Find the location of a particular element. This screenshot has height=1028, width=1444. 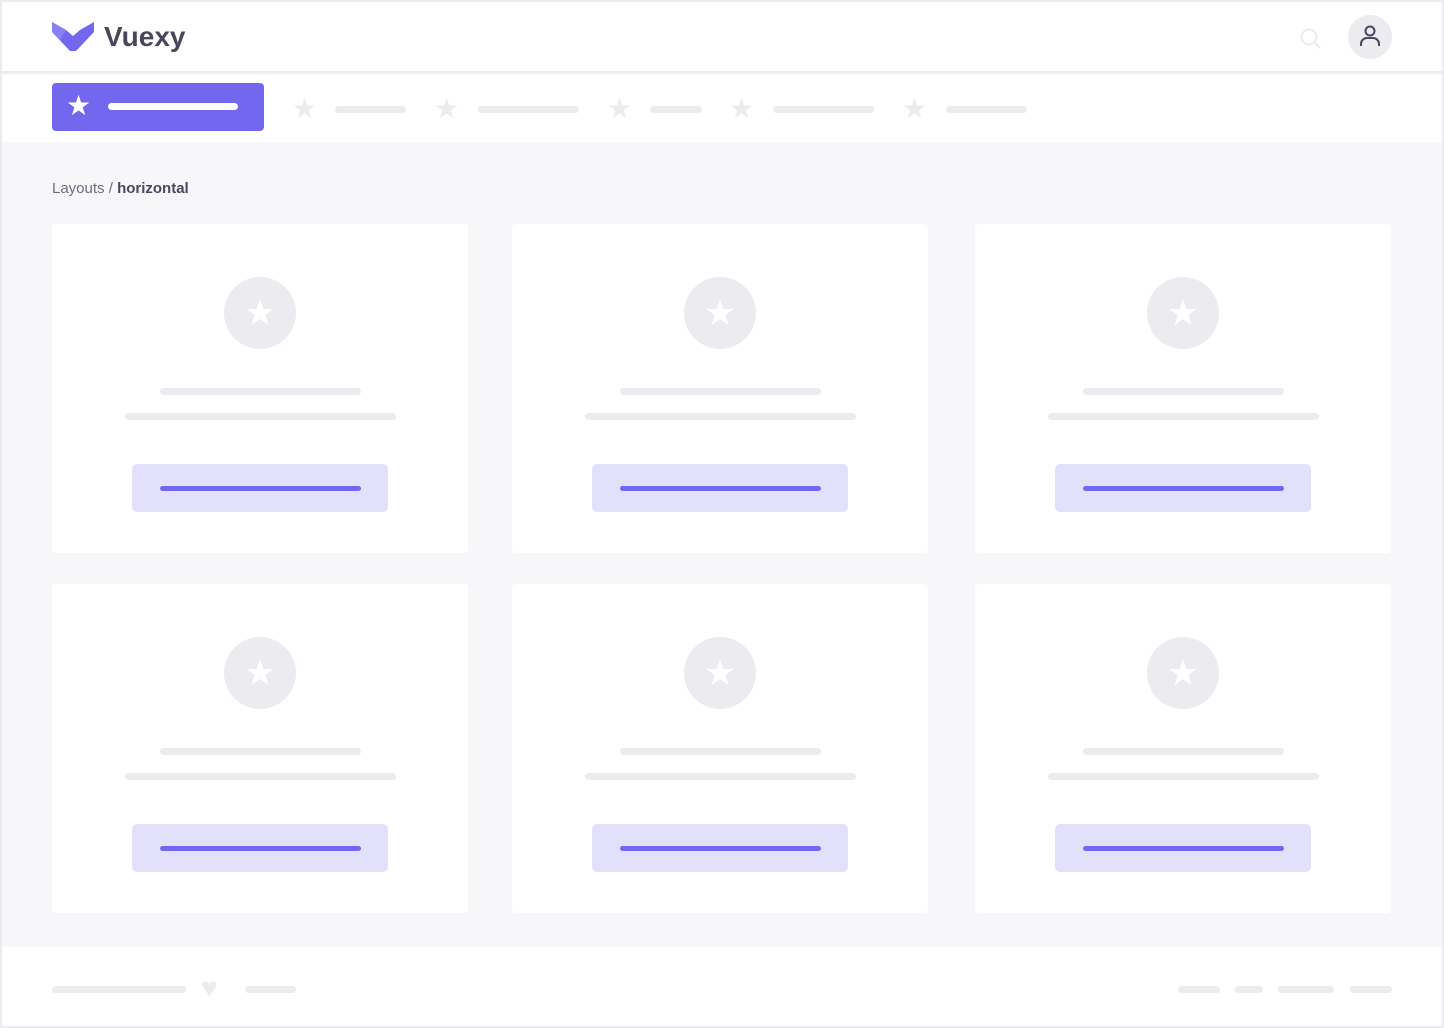

user-icon is located at coordinates (1370, 35).